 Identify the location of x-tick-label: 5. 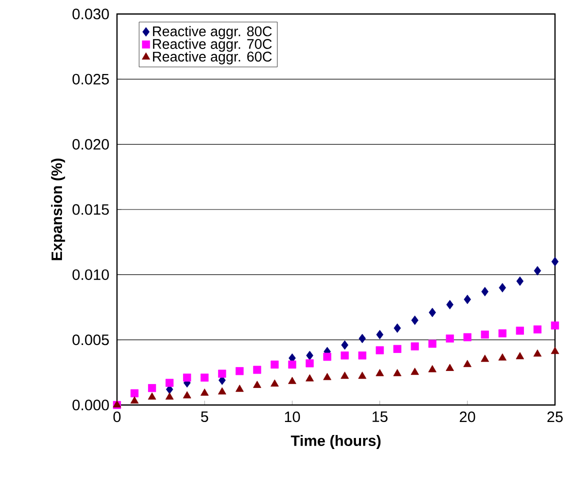
(204, 417).